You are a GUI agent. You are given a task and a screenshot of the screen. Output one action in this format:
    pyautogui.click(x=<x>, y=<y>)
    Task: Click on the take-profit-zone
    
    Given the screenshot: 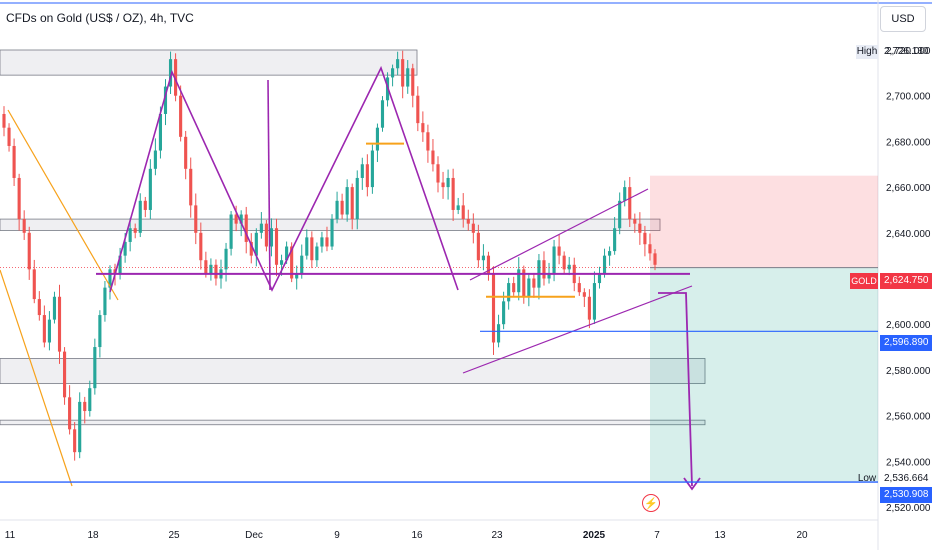 What is the action you would take?
    pyautogui.click(x=764, y=375)
    